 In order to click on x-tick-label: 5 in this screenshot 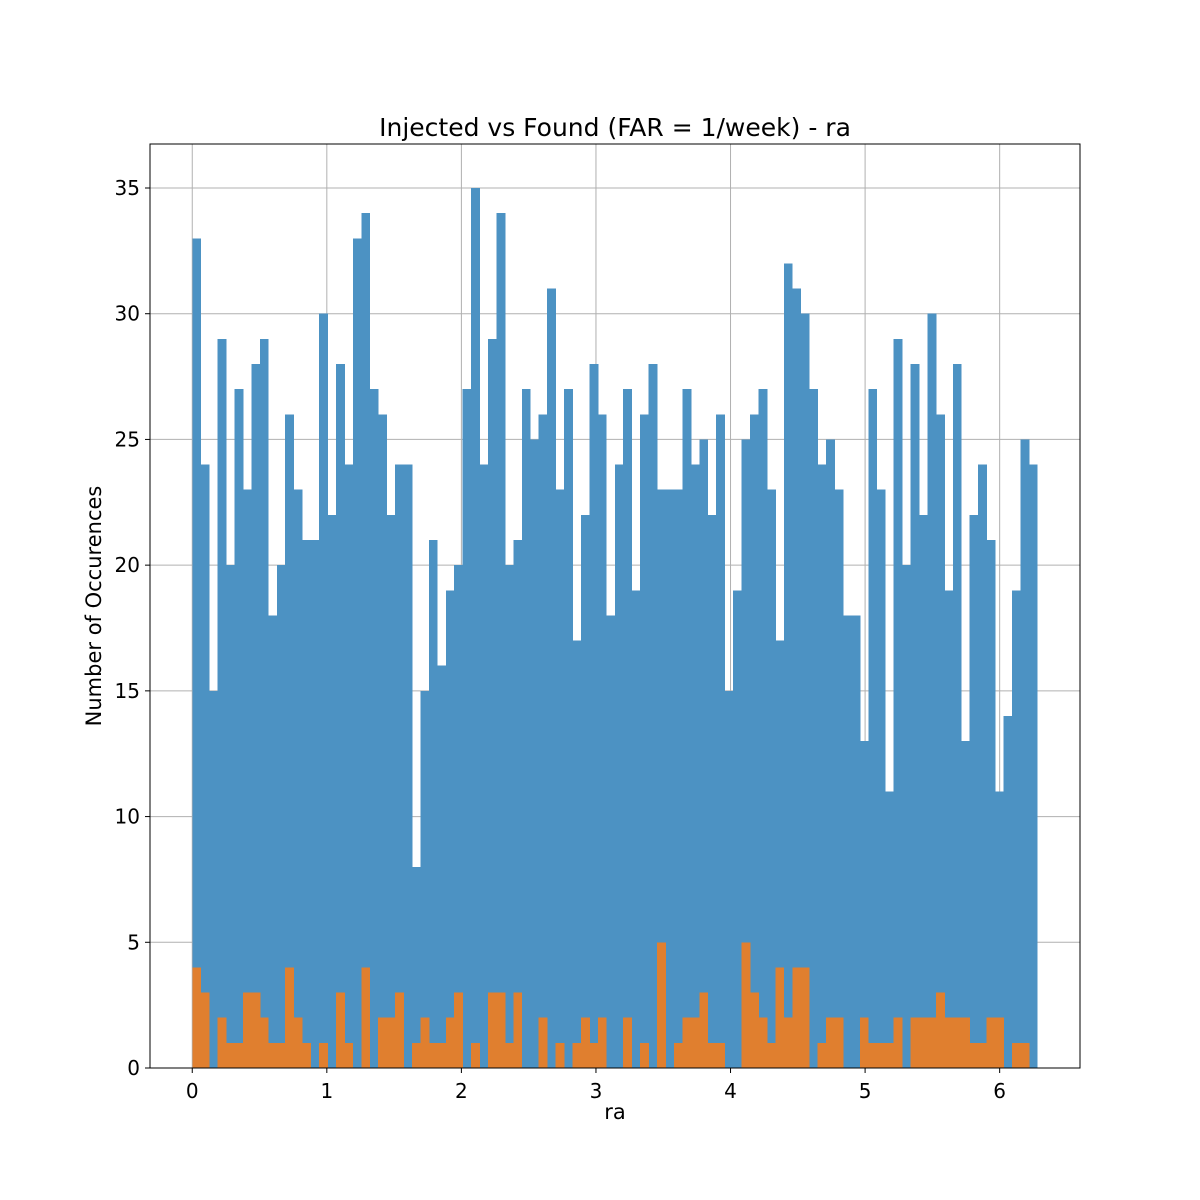, I will do `click(865, 1091)`.